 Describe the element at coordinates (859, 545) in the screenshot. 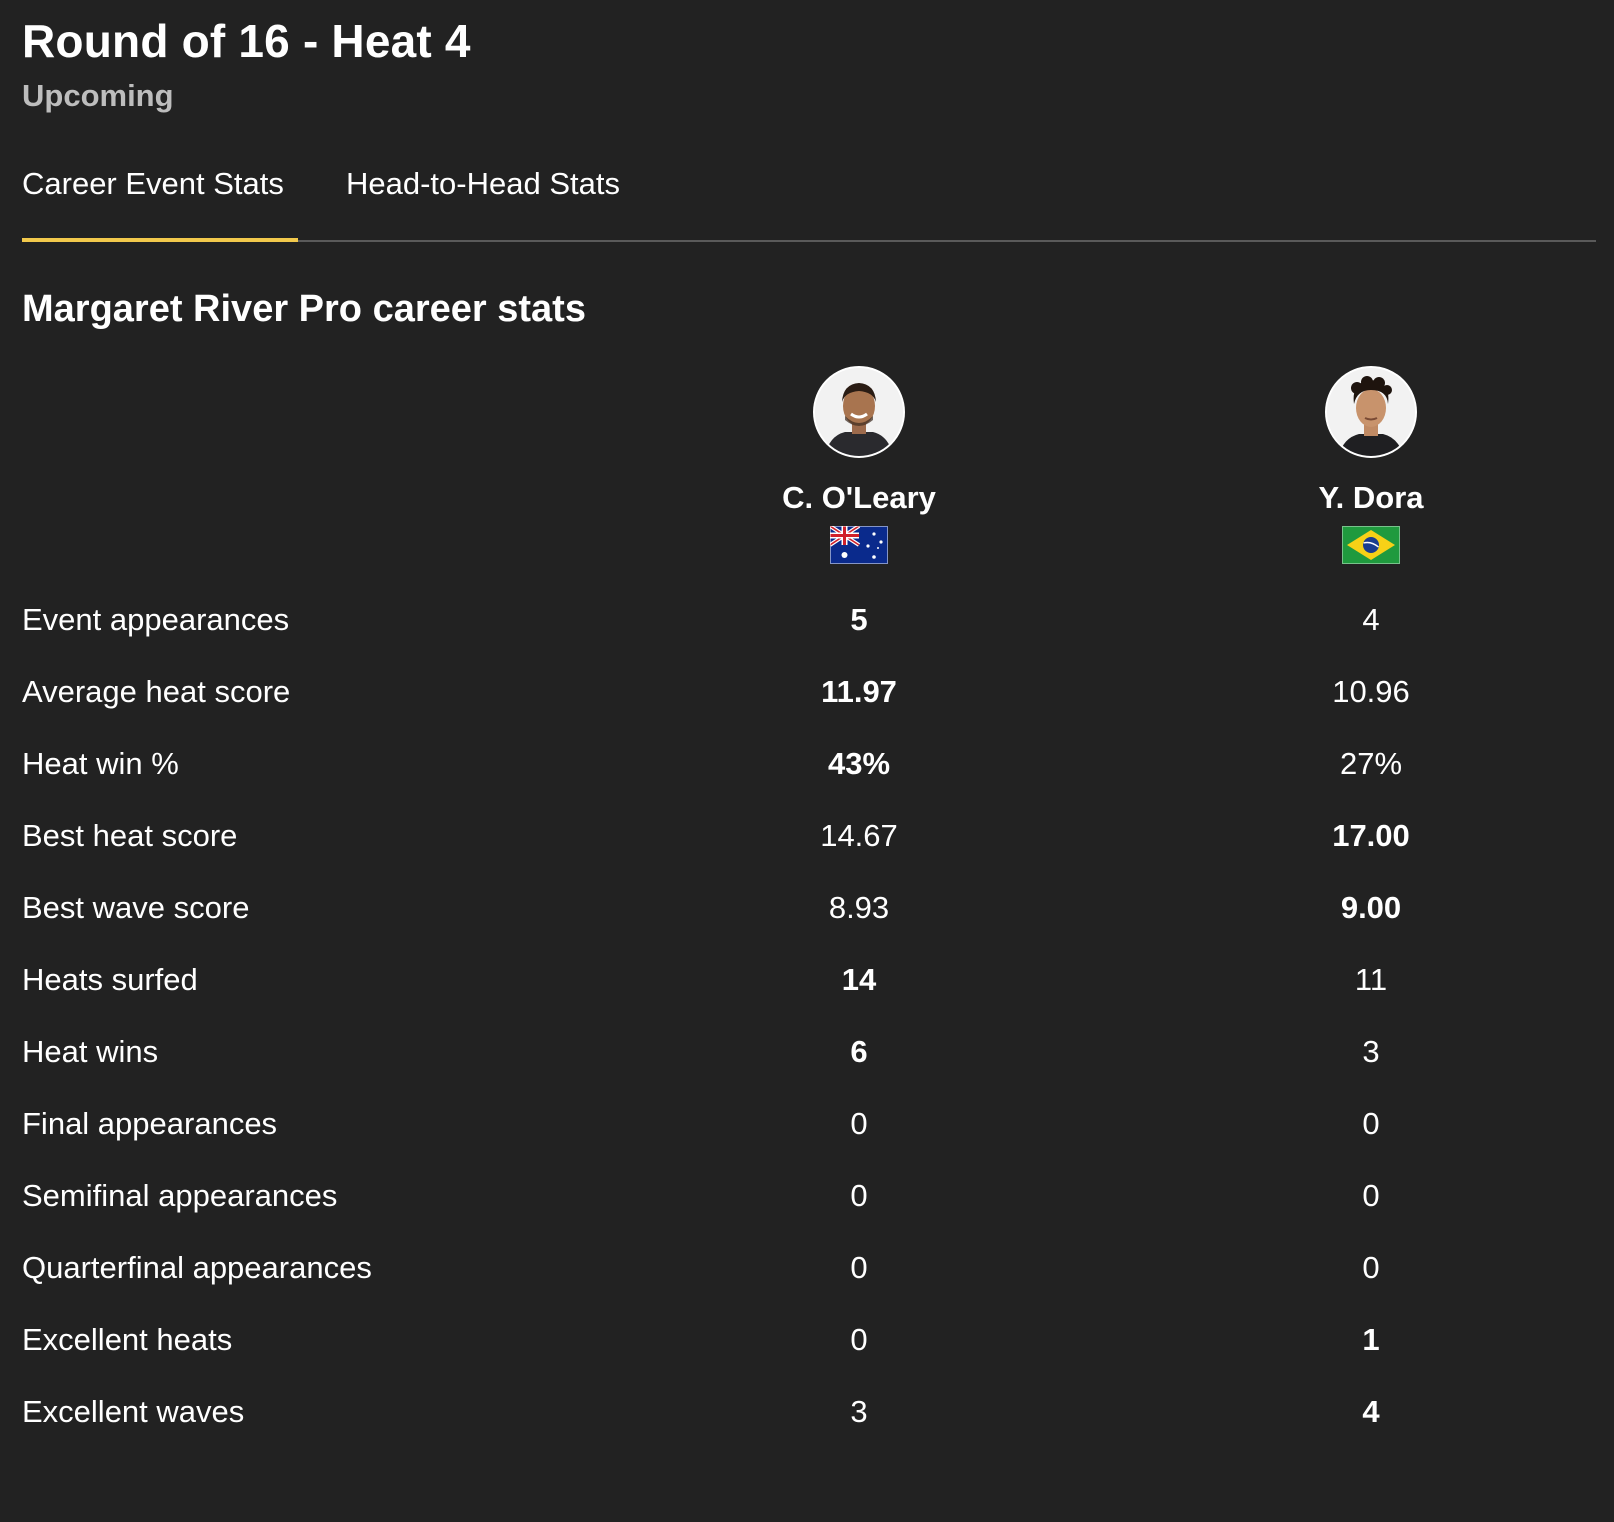

I see `australia-flag-icon` at that location.